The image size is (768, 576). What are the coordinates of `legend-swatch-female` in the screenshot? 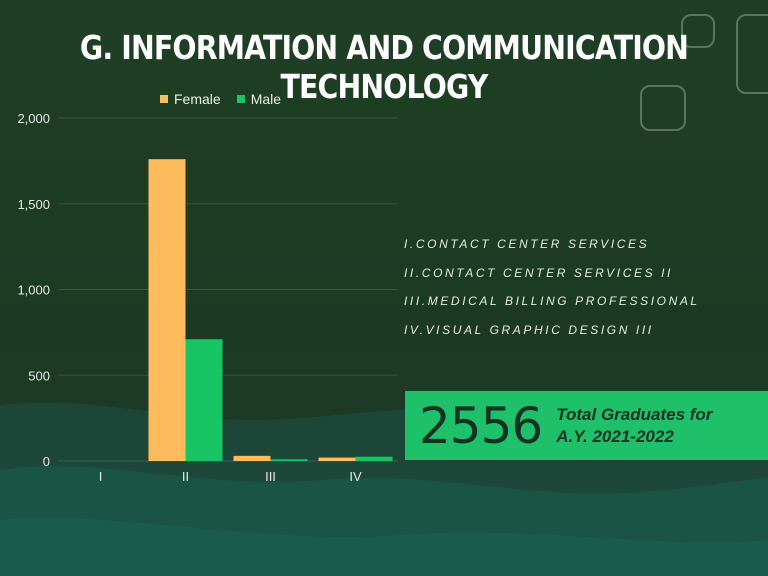 It's located at (164, 99).